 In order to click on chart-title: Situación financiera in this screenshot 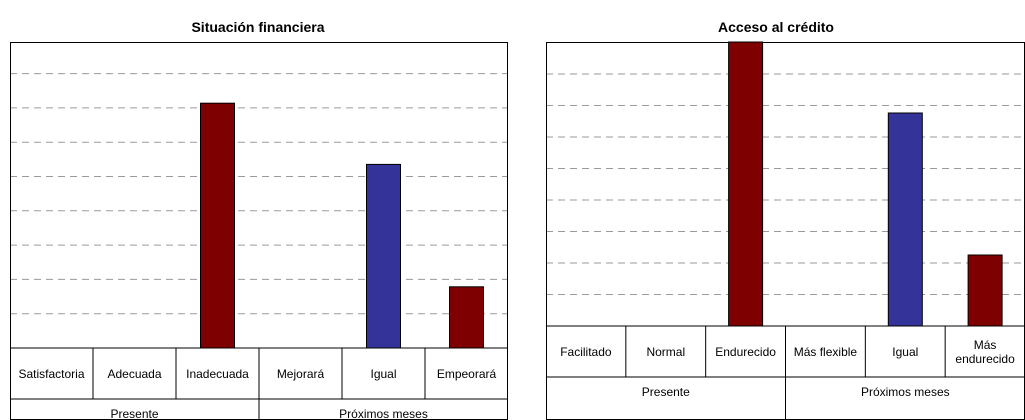, I will do `click(257, 27)`.